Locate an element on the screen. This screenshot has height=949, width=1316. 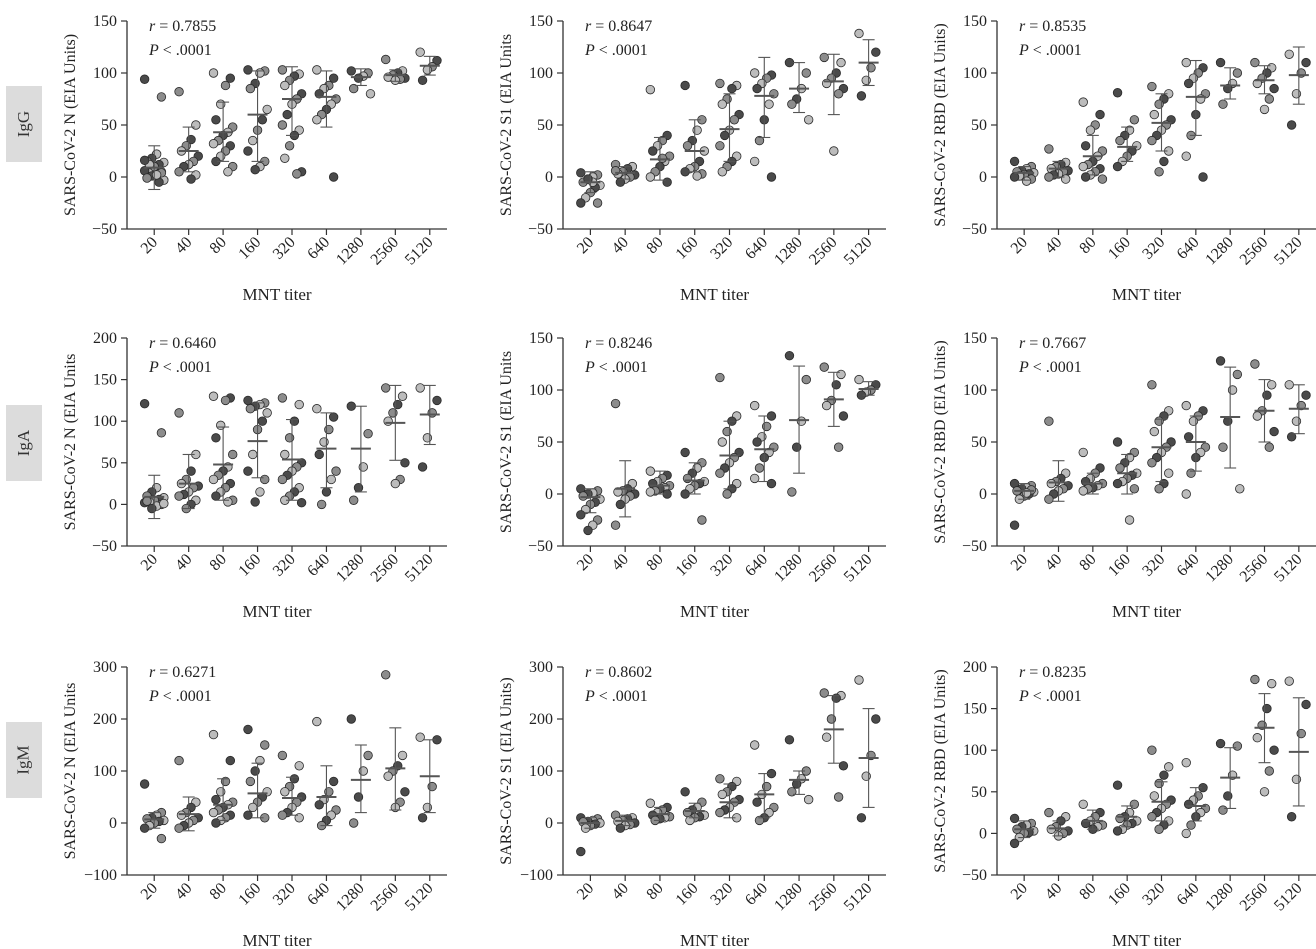
r-value-label: r = 0.8246 is located at coordinates (618, 343).